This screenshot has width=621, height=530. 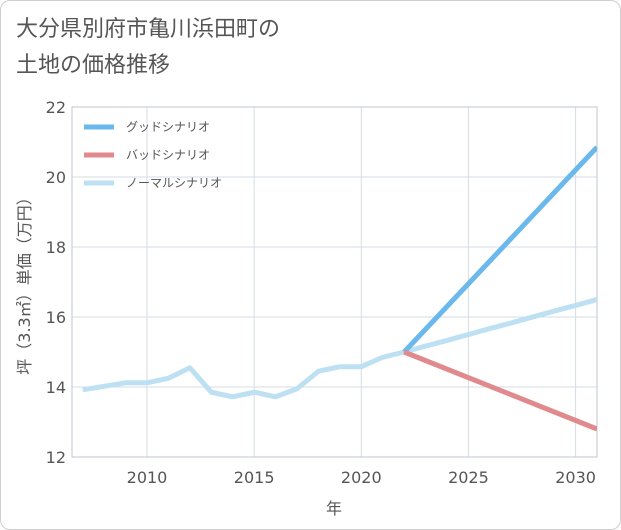 What do you see at coordinates (56, 457) in the screenshot?
I see `y-tick-label: 12` at bounding box center [56, 457].